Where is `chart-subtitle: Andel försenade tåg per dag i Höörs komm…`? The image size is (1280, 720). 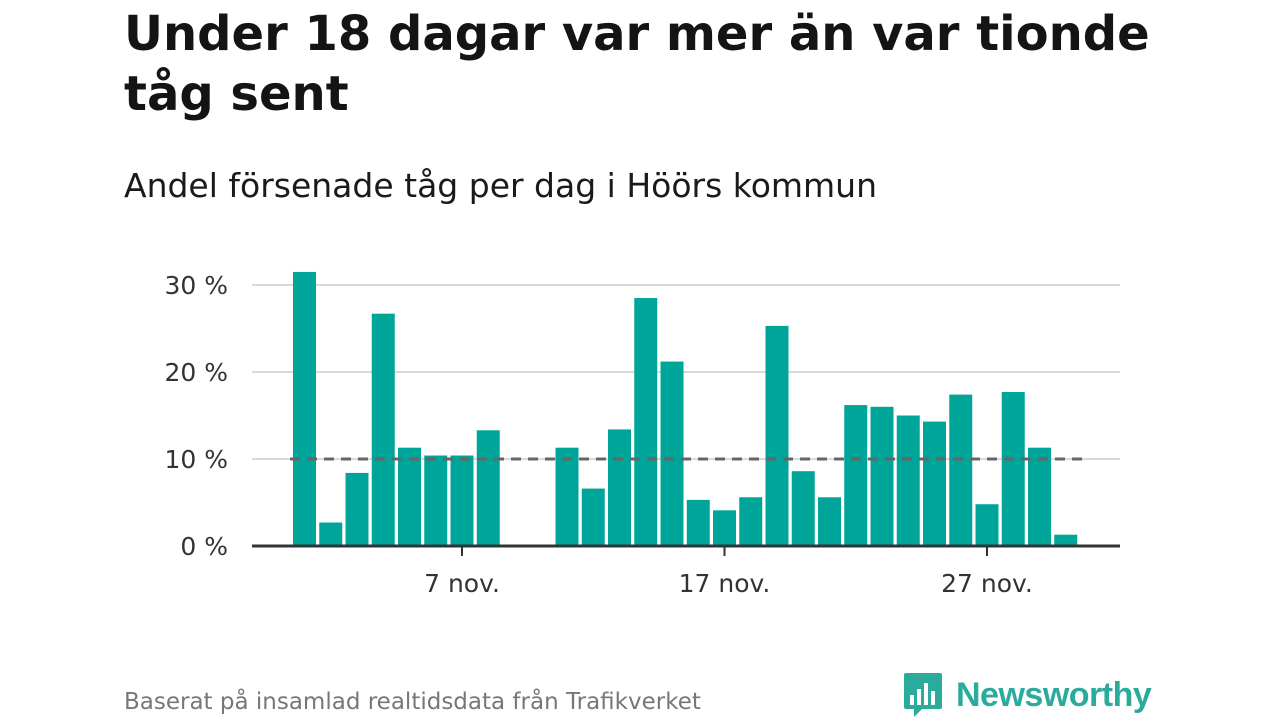 chart-subtitle: Andel försenade tåg per dag i Höörs komm… is located at coordinates (501, 185).